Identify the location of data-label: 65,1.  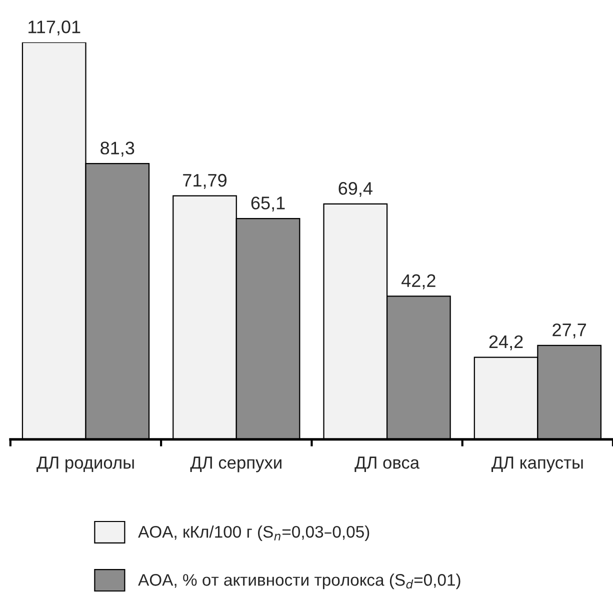
(268, 204).